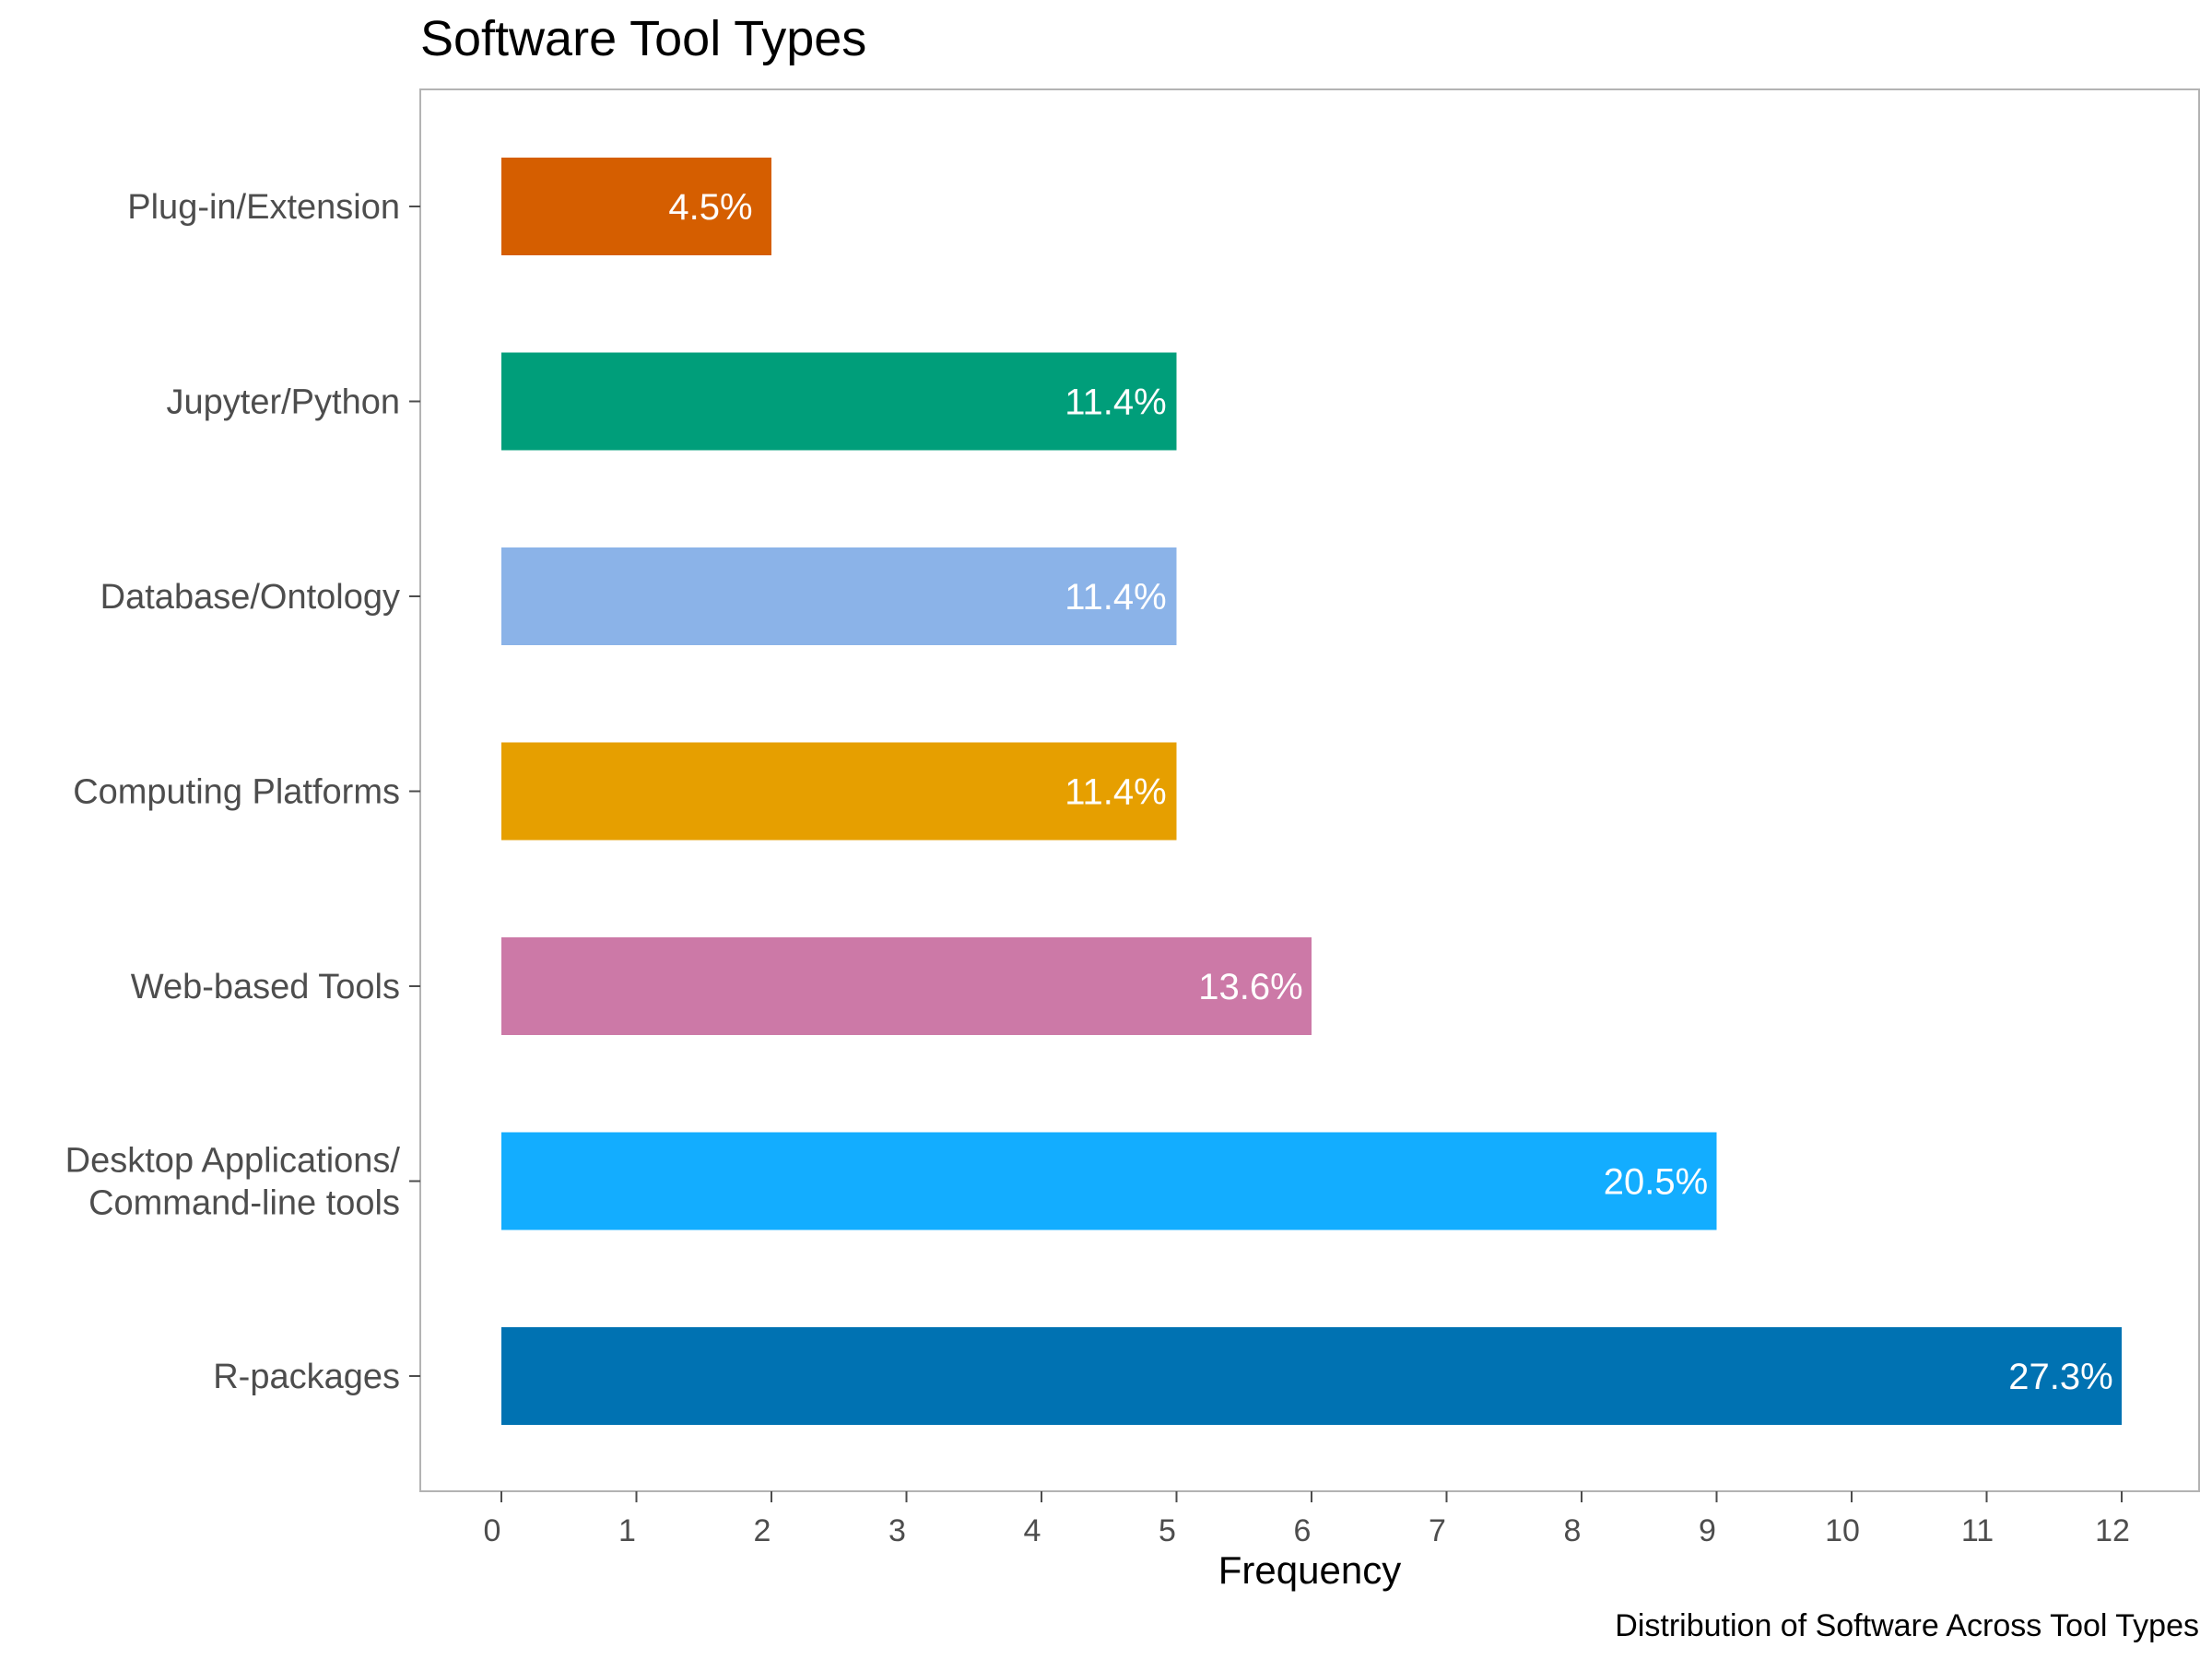 This screenshot has width=2212, height=1659. I want to click on y-tick-label-r-packages: R-packages, so click(306, 1377).